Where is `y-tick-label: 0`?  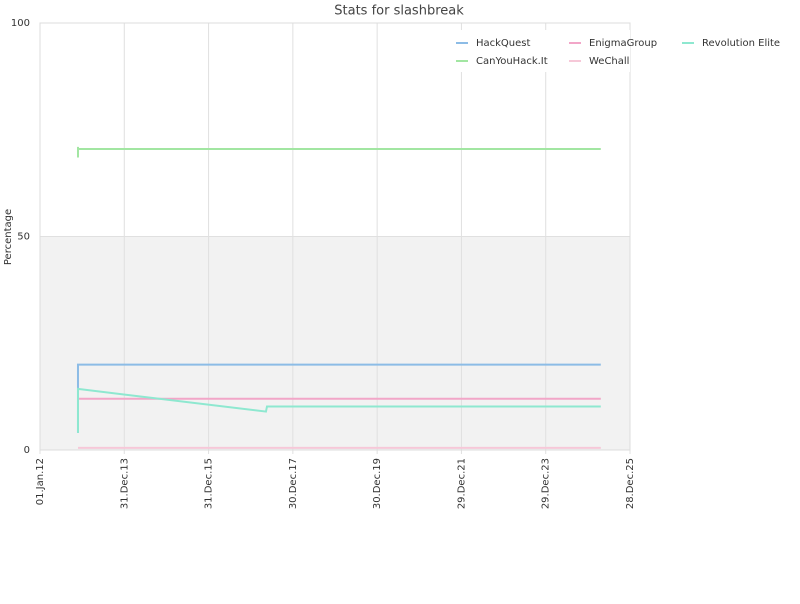
y-tick-label: 0 is located at coordinates (27, 450).